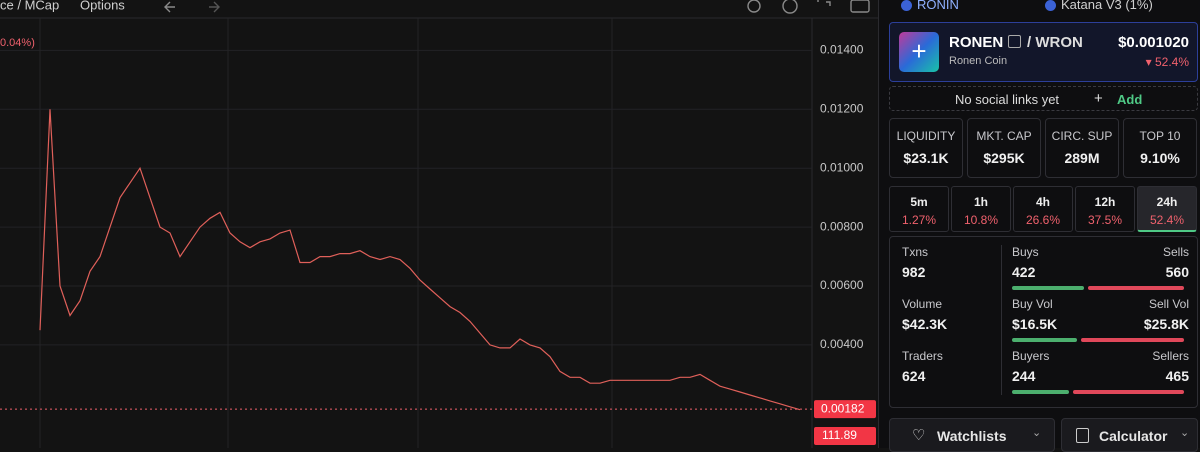  Describe the element at coordinates (517, 7) in the screenshot. I see `toolbar-icons` at that location.